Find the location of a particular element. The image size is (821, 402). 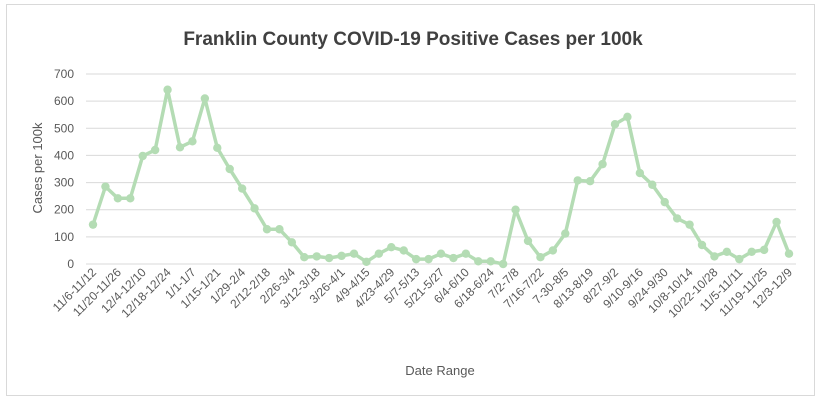

y-tick-label: 300 is located at coordinates (64, 183).